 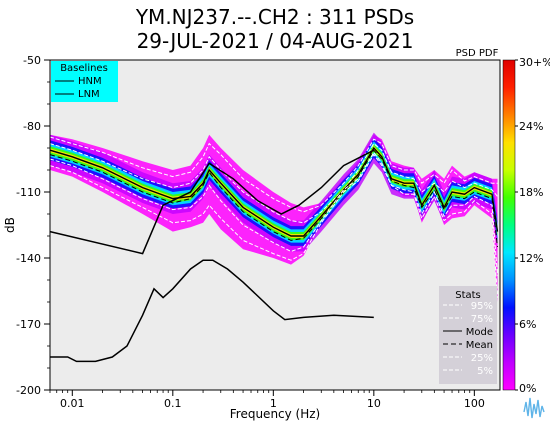 What do you see at coordinates (33, 225) in the screenshot?
I see `y-axis: -50 -80 -110 -140 -170 -200` at bounding box center [33, 225].